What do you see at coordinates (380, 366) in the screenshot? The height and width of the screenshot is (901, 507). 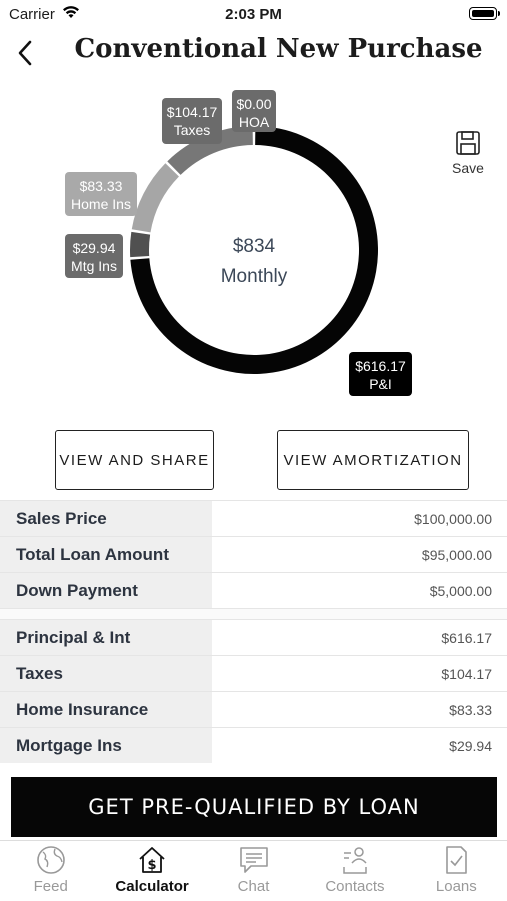 I see `callout-value: $616.17` at bounding box center [380, 366].